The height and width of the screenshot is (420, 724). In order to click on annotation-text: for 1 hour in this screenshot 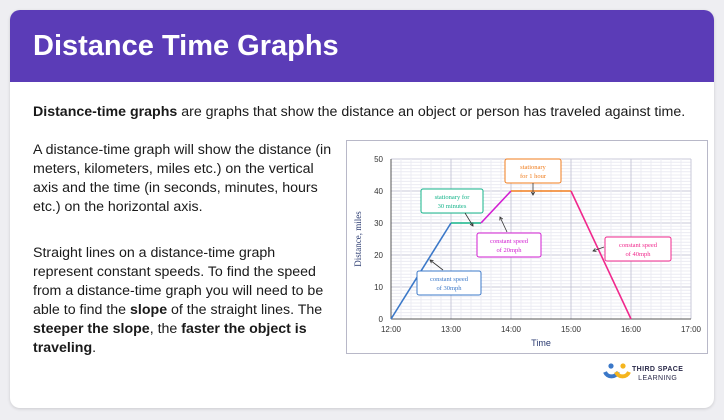, I will do `click(533, 176)`.